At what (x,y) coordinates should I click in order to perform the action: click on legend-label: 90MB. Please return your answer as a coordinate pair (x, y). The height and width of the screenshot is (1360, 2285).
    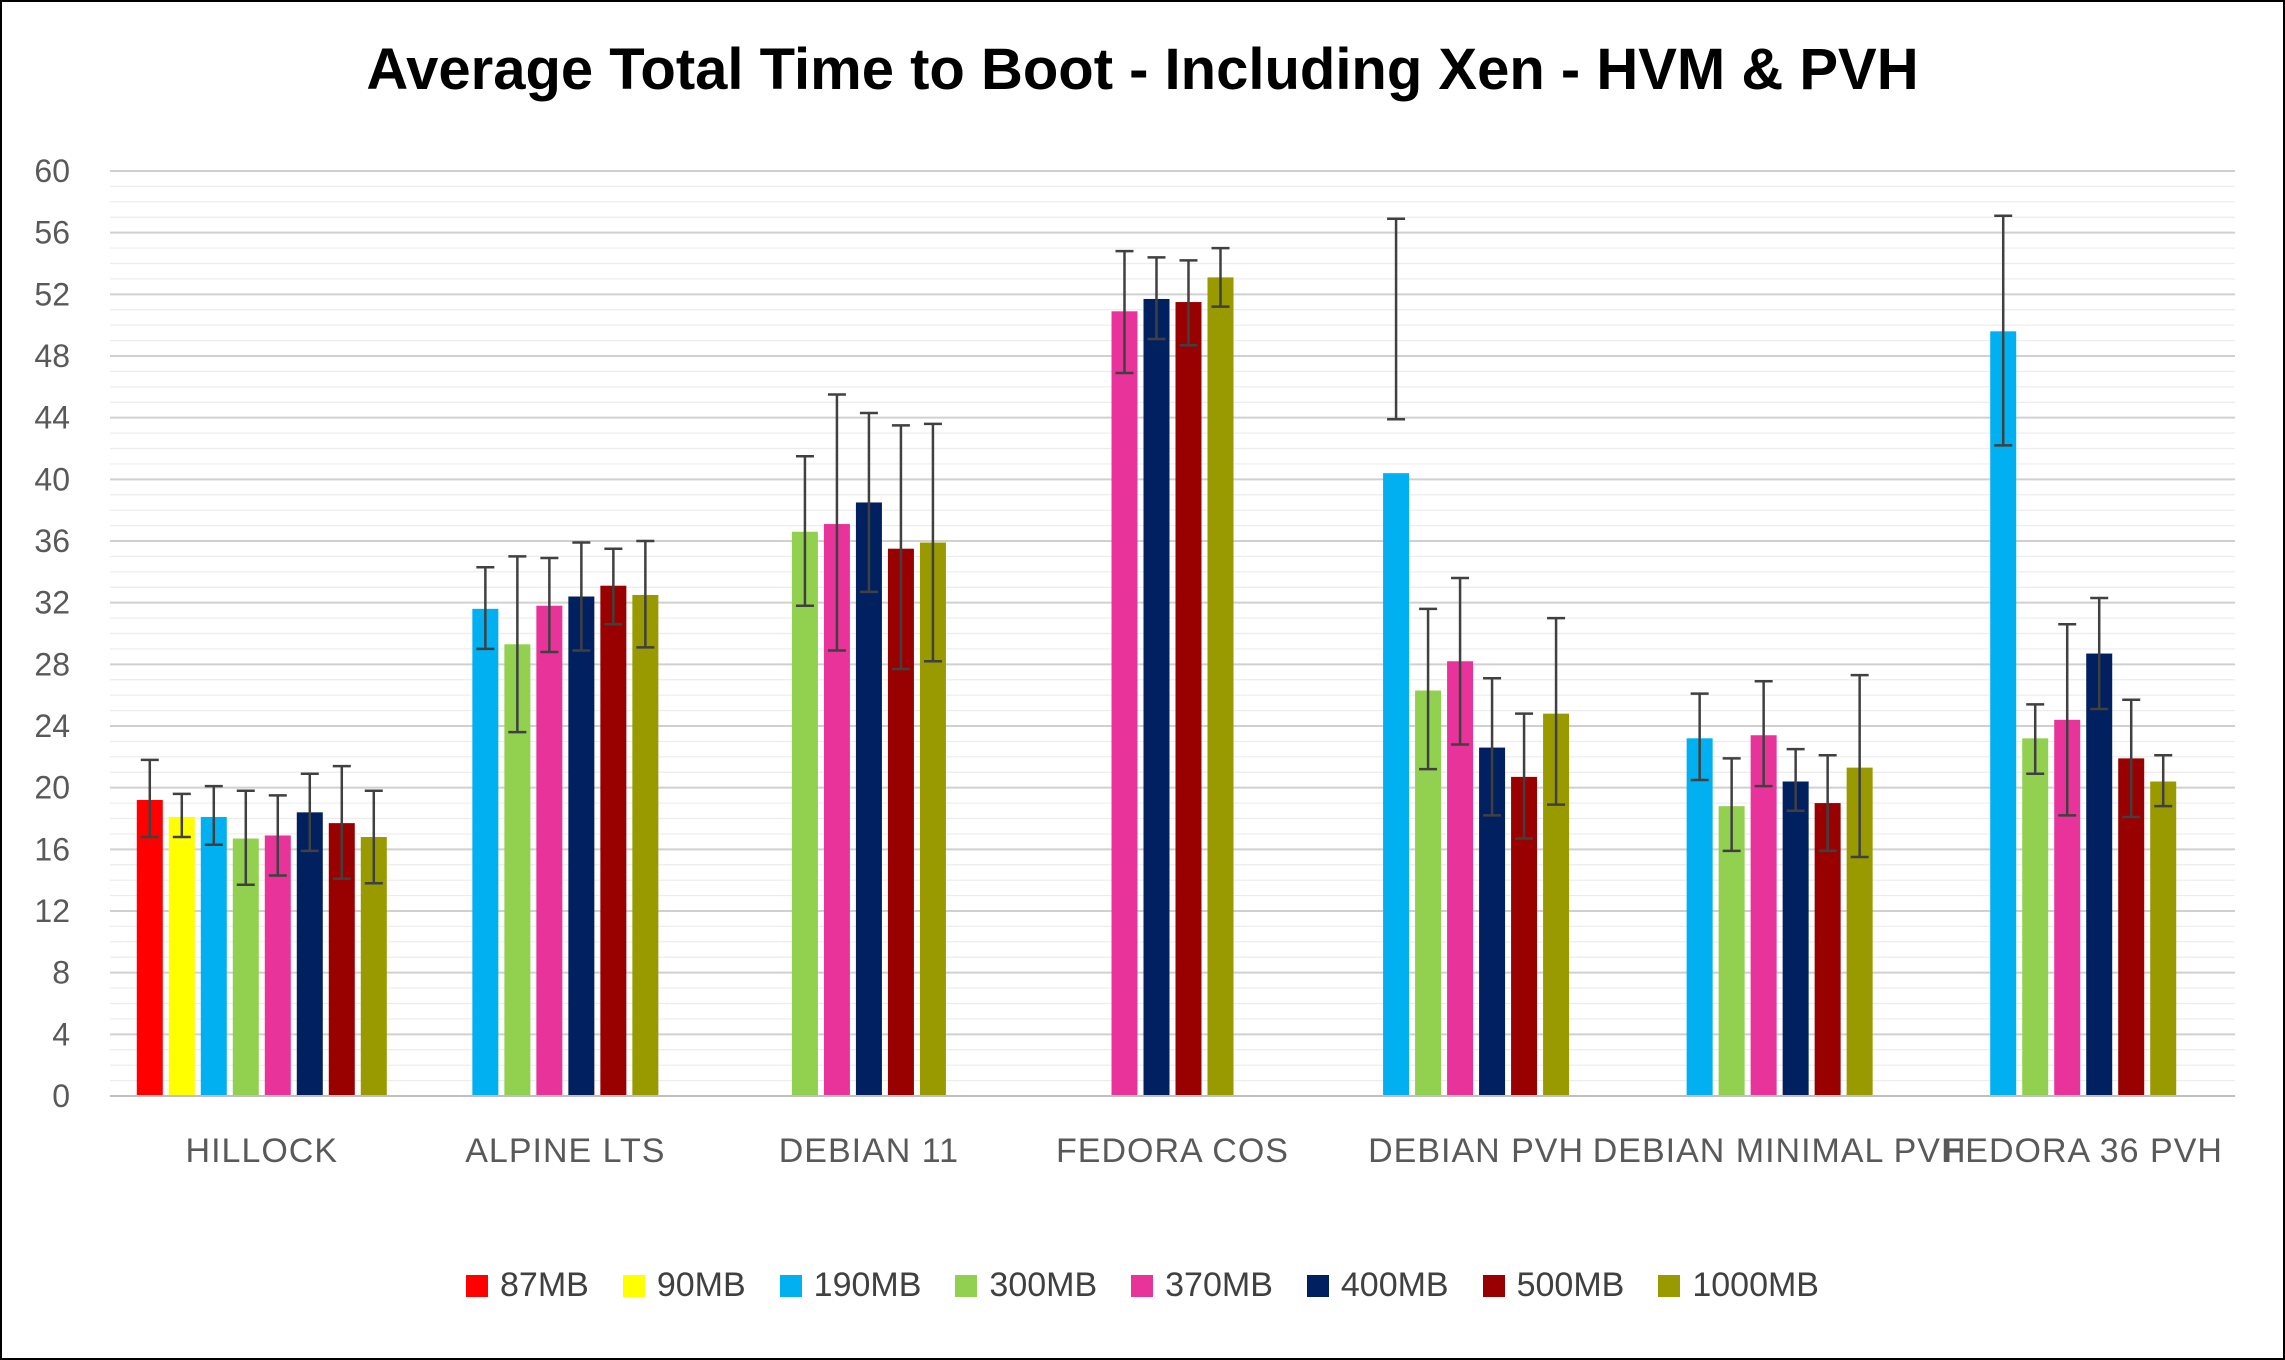
    Looking at the image, I should click on (701, 1285).